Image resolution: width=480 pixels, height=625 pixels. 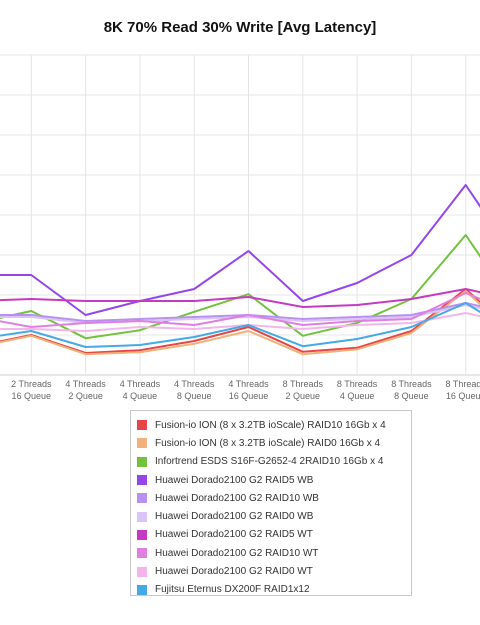 I want to click on x-tick-label: 4 Threads 4 Queue, so click(x=140, y=390).